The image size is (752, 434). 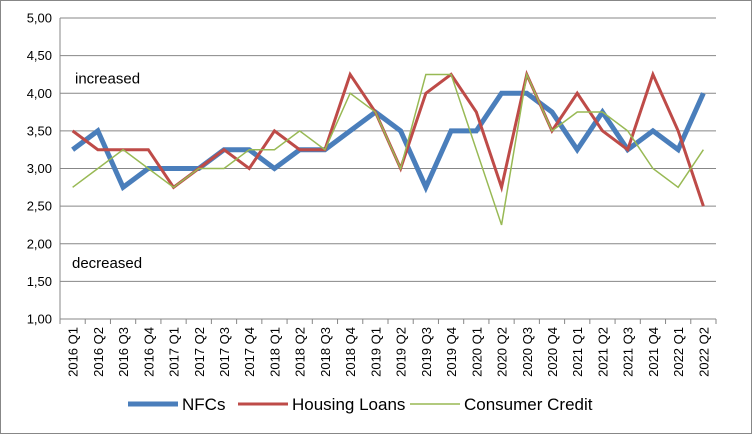 I want to click on x-tick-label: 2018 Q4, so click(x=350, y=352).